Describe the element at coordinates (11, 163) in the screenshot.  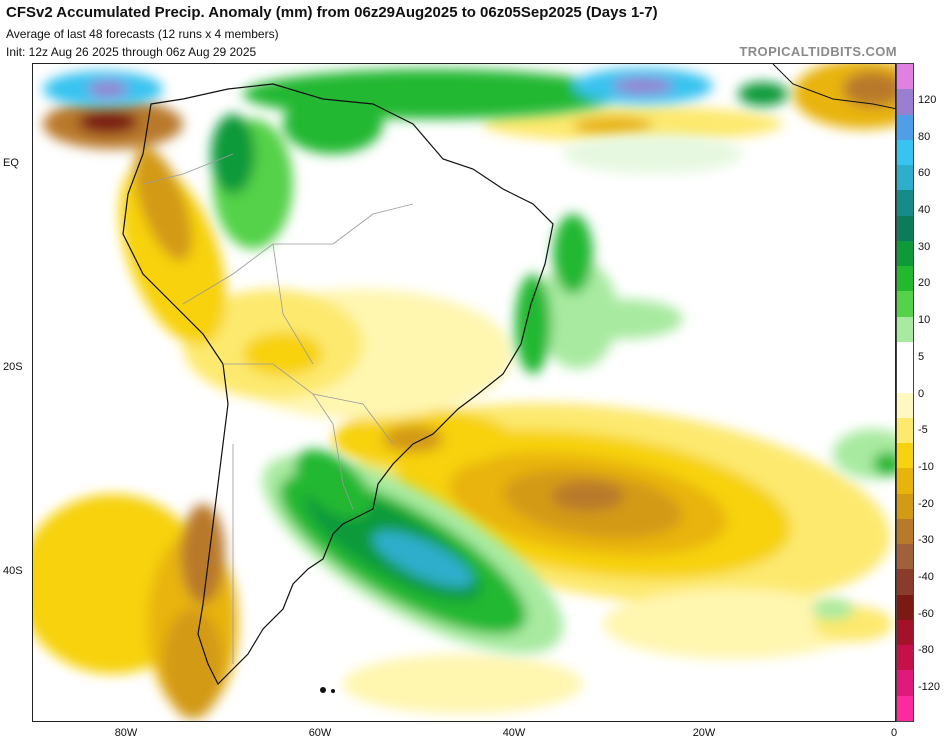
I see `lat-label-eq: EQ` at that location.